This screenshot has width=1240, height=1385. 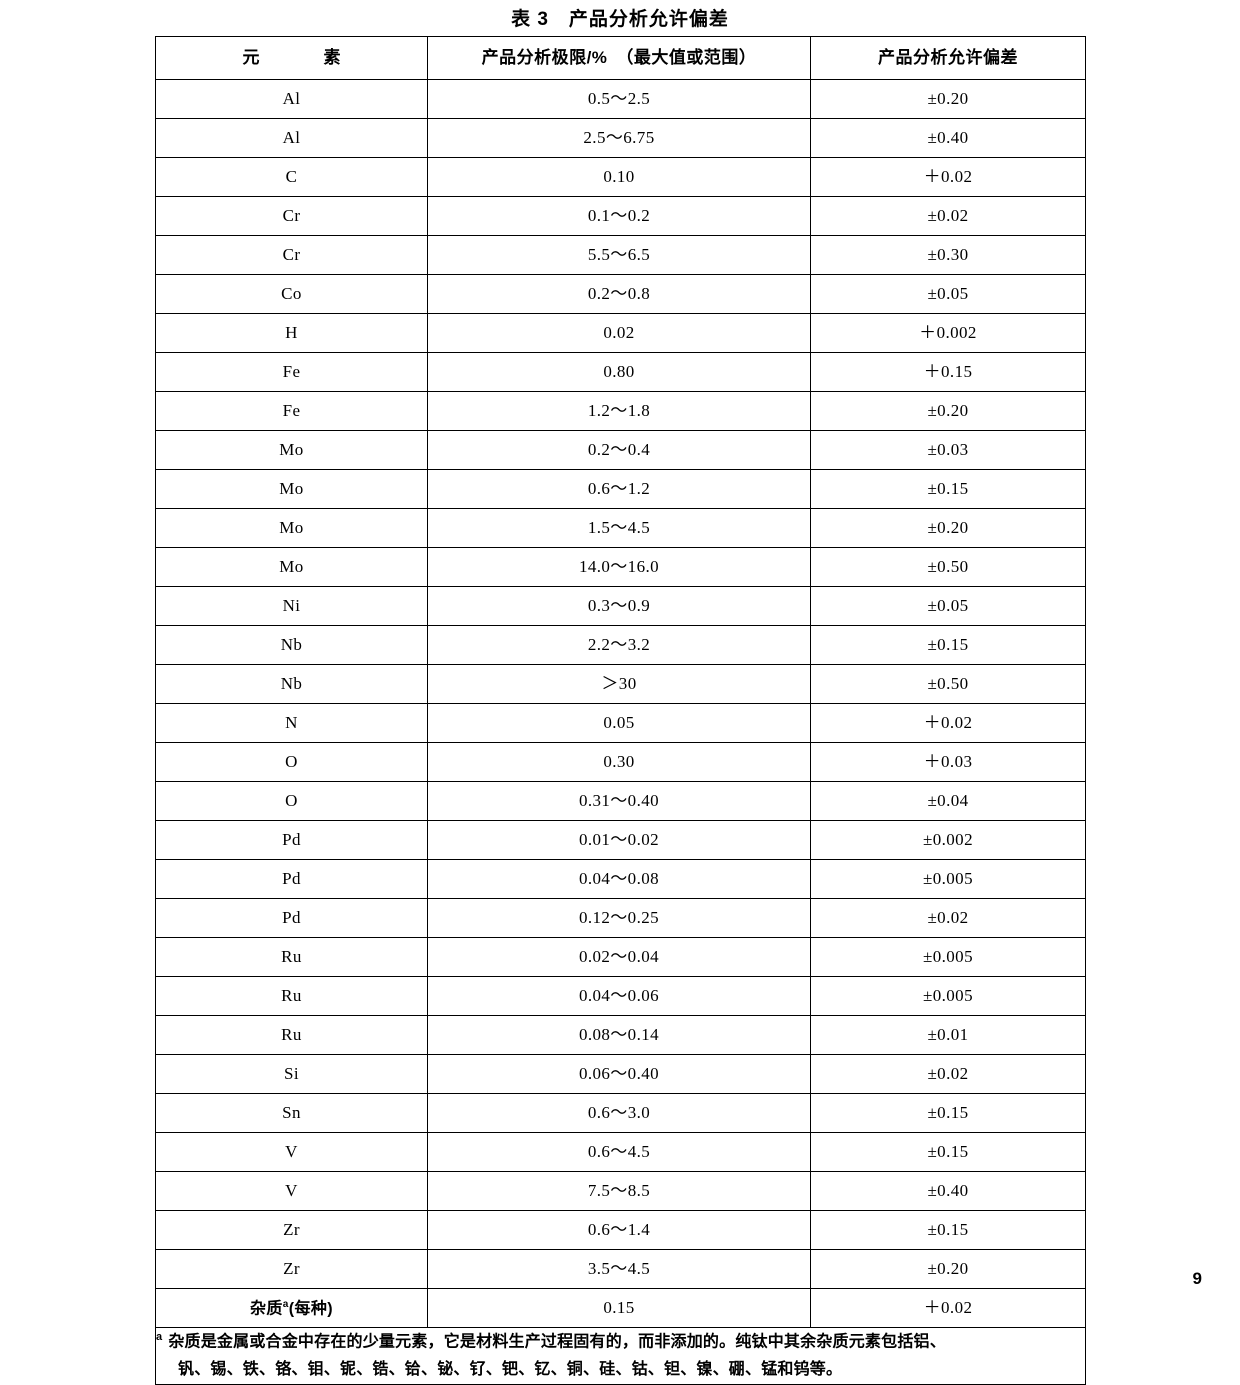 I want to click on table-row: Al 2.5～6.75 ±0.40, so click(x=620, y=138).